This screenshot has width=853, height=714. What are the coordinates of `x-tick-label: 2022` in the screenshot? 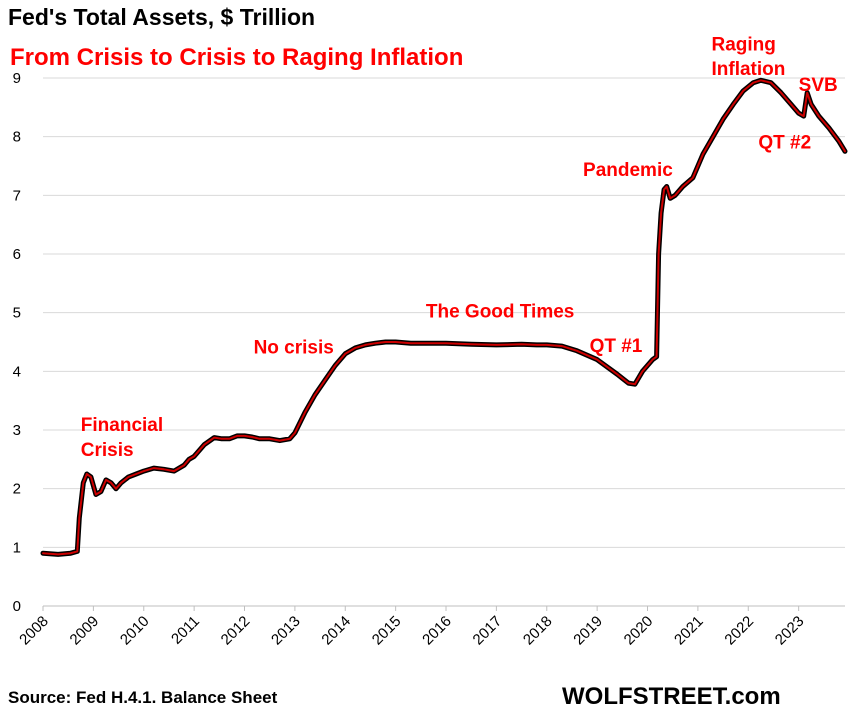 It's located at (739, 631).